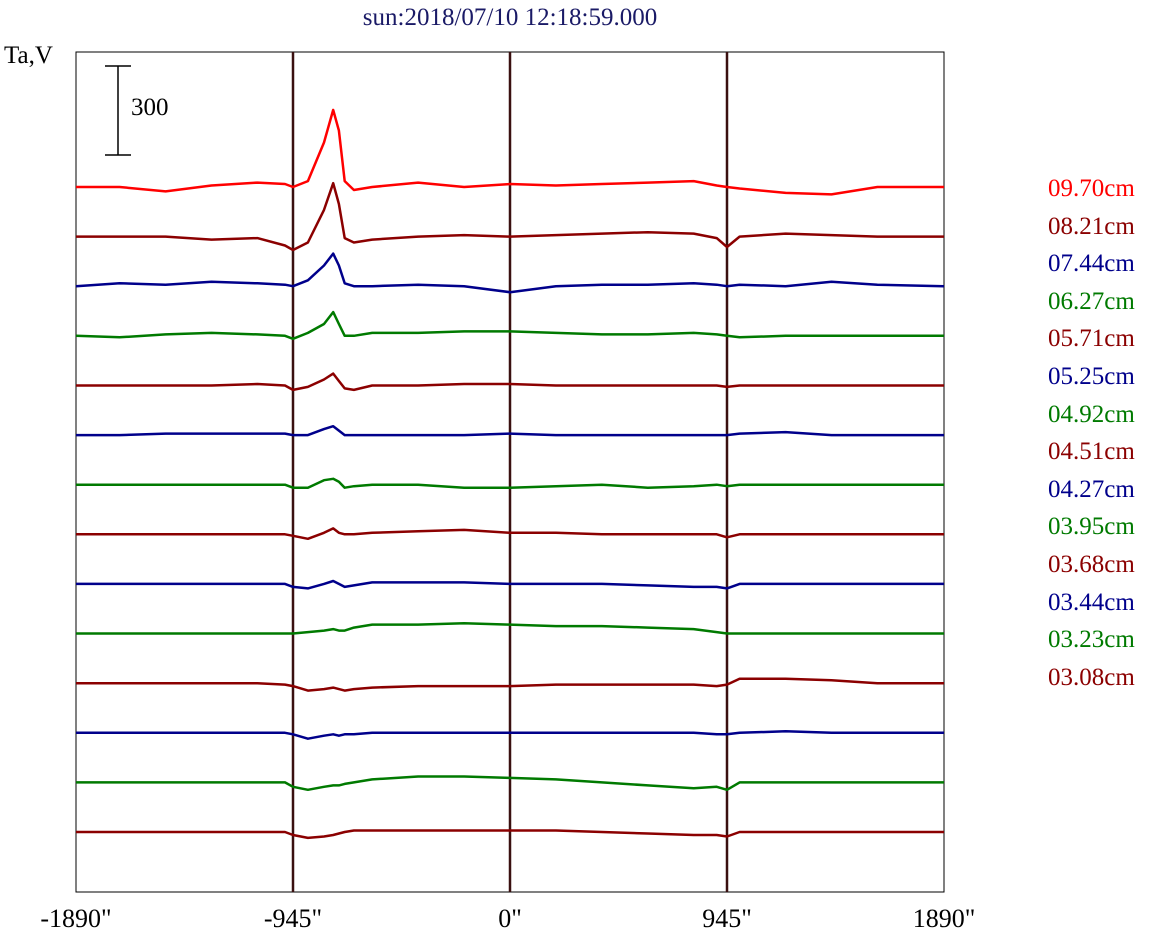 This screenshot has height=941, width=1155. I want to click on trace-05.71cm, so click(510, 382).